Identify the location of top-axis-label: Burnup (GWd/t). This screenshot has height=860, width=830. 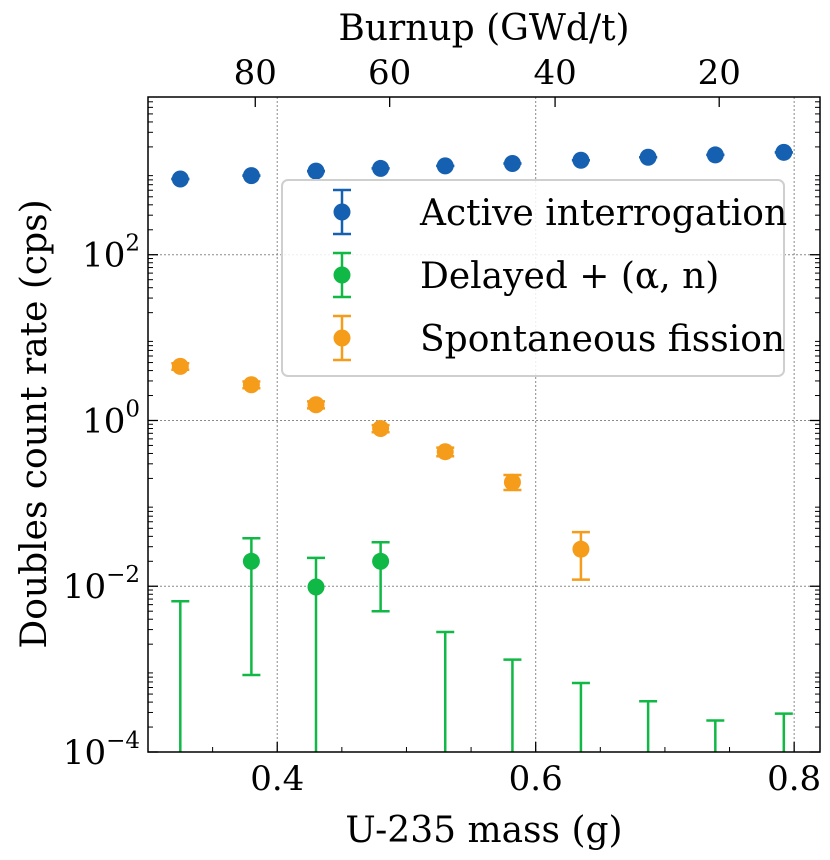
(483, 28).